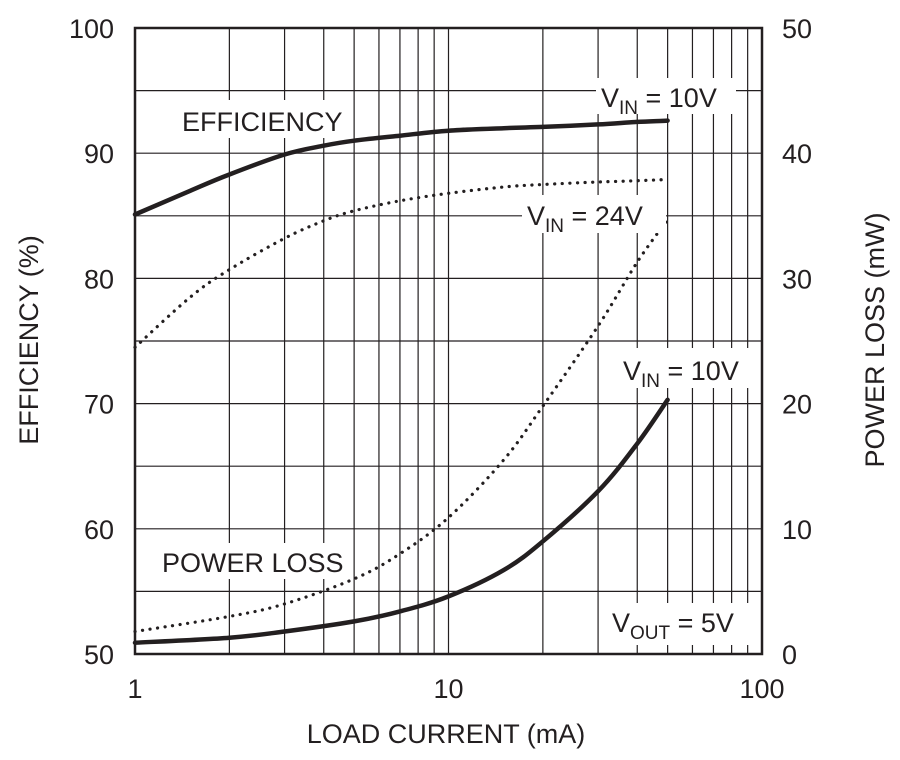  I want to click on y-left-tick-label: 70, so click(99, 405).